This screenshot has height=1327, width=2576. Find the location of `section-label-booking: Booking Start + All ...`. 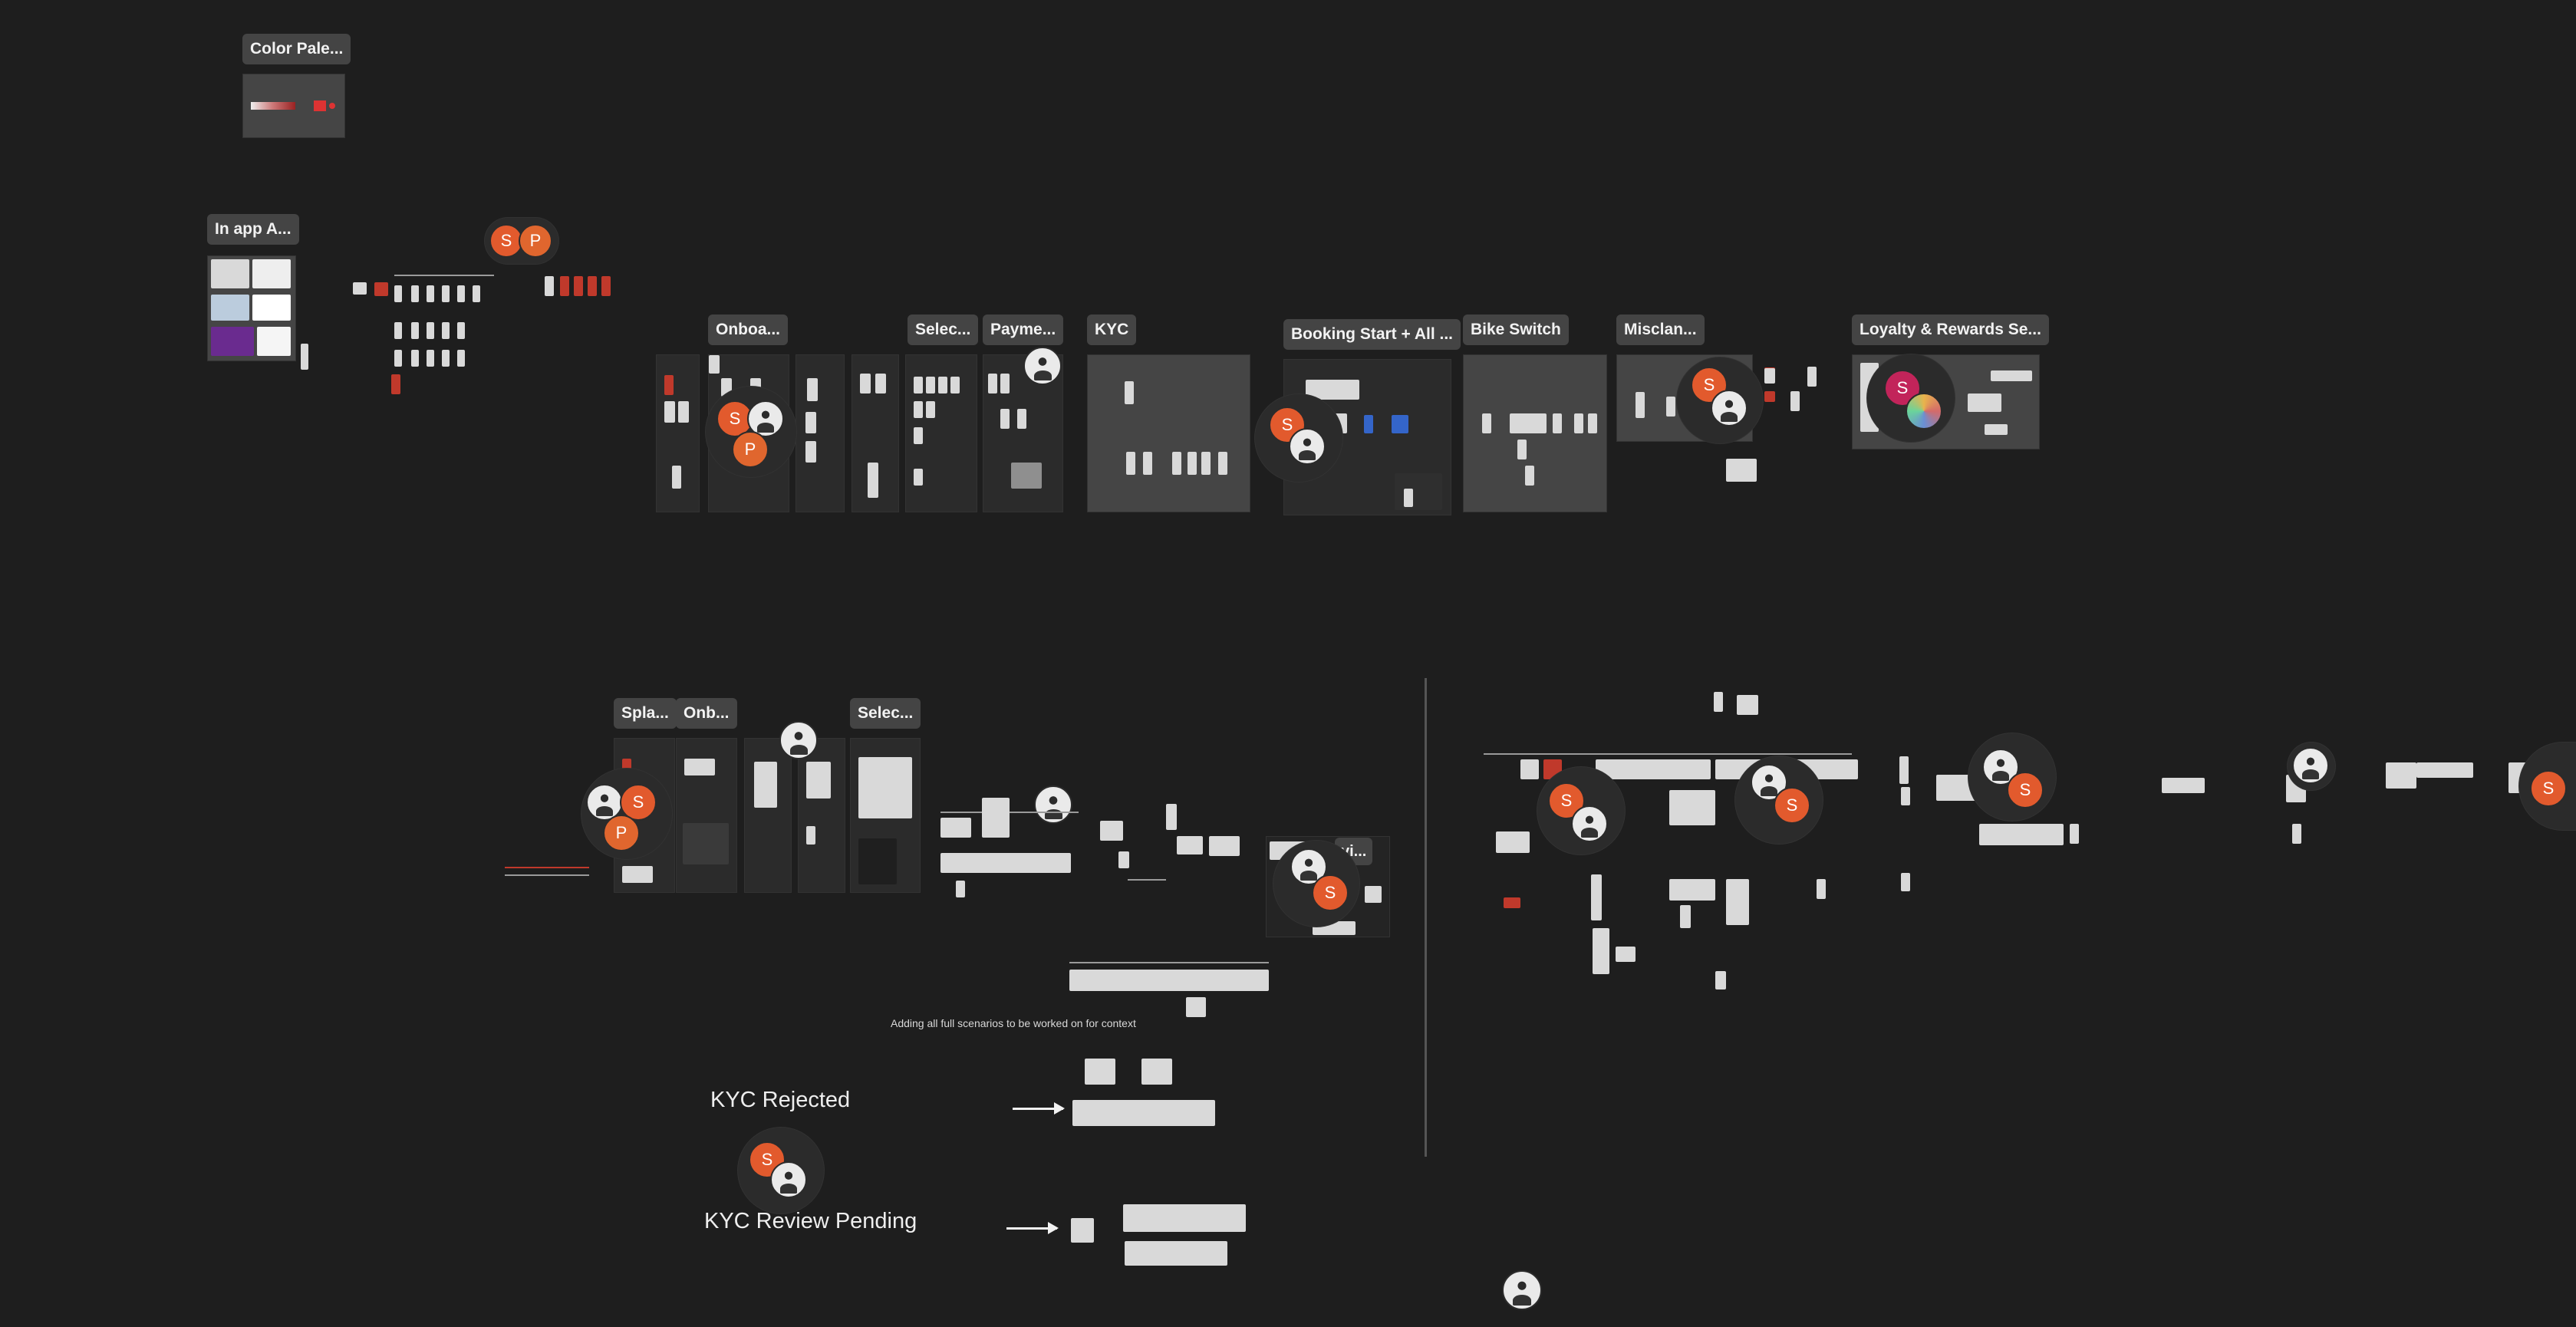

section-label-booking: Booking Start + All ... is located at coordinates (1372, 335).